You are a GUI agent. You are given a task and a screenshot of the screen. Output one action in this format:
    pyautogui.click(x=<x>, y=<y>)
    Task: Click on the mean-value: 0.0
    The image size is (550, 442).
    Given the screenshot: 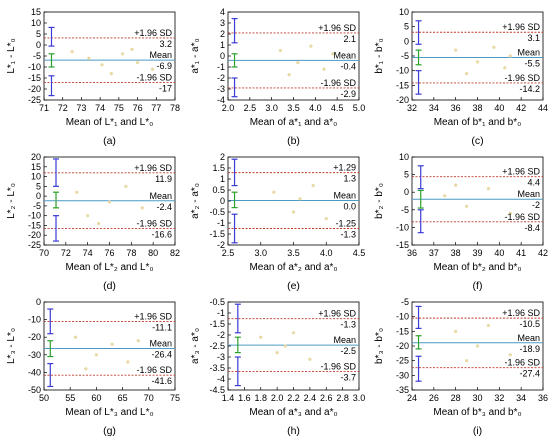 What is the action you would take?
    pyautogui.click(x=349, y=207)
    